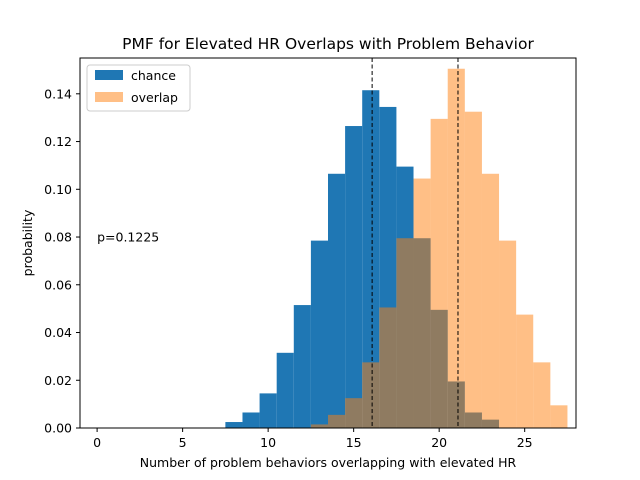  Describe the element at coordinates (154, 97) in the screenshot. I see `legend-label-overlap: overlap` at that location.